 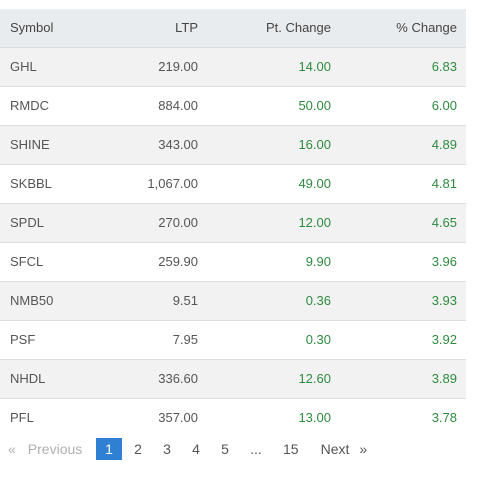 What do you see at coordinates (22, 418) in the screenshot?
I see `cell-symbol: PFL` at bounding box center [22, 418].